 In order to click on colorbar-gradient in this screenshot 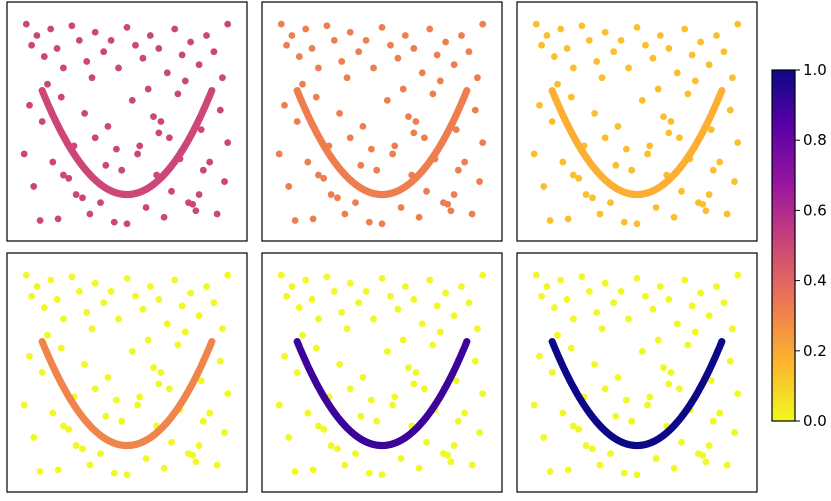, I will do `click(783, 245)`.